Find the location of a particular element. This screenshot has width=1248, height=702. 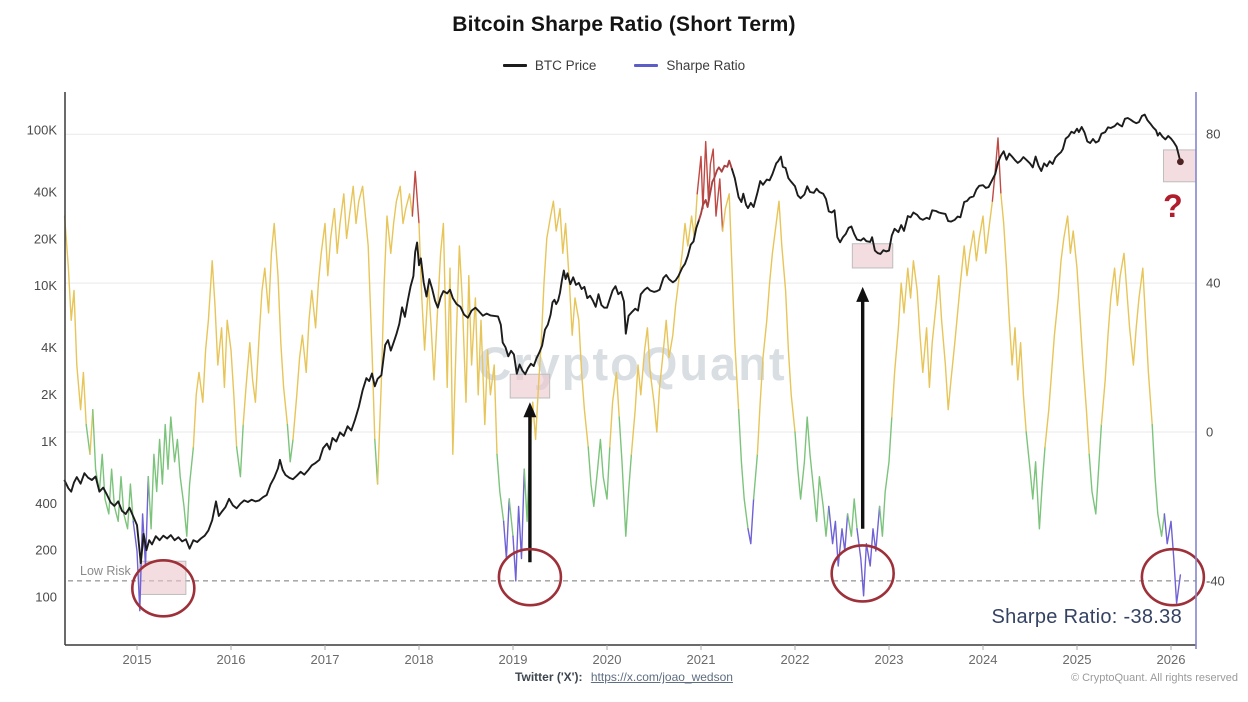

right-axis-tick-label: 80 is located at coordinates (1213, 134).